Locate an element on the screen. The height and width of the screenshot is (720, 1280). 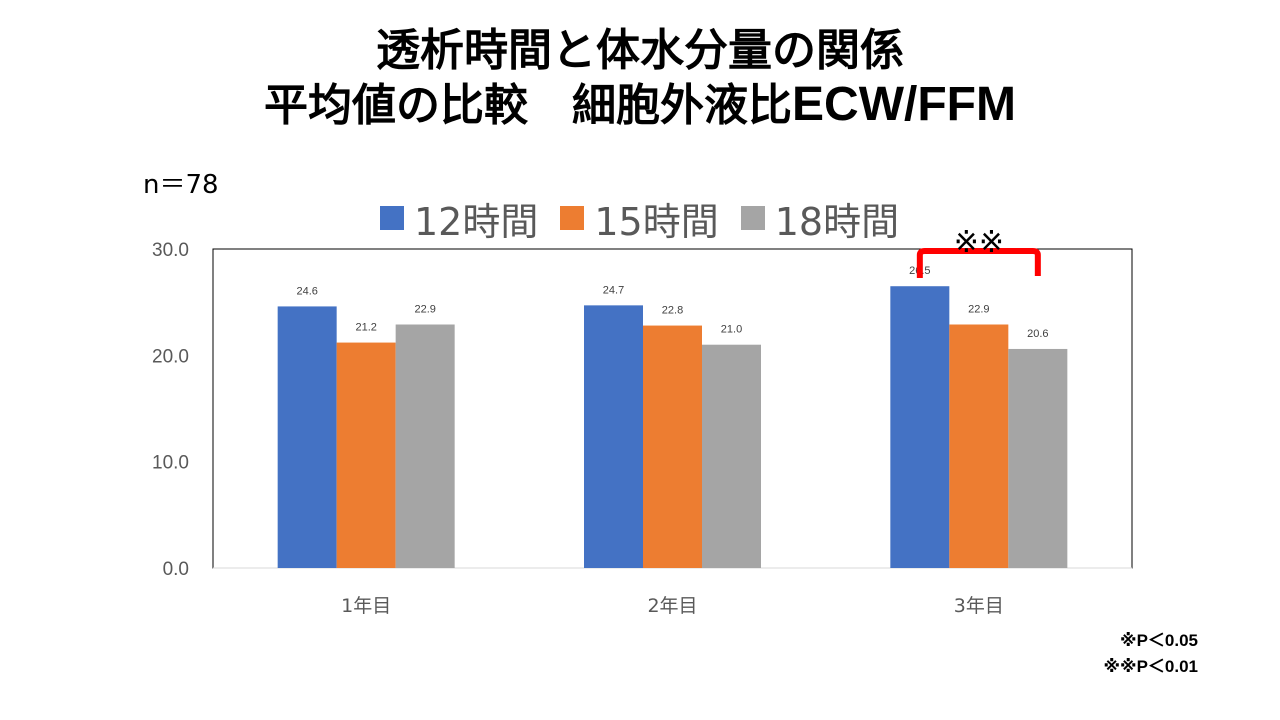
legend-label: 15時間 is located at coordinates (656, 221).